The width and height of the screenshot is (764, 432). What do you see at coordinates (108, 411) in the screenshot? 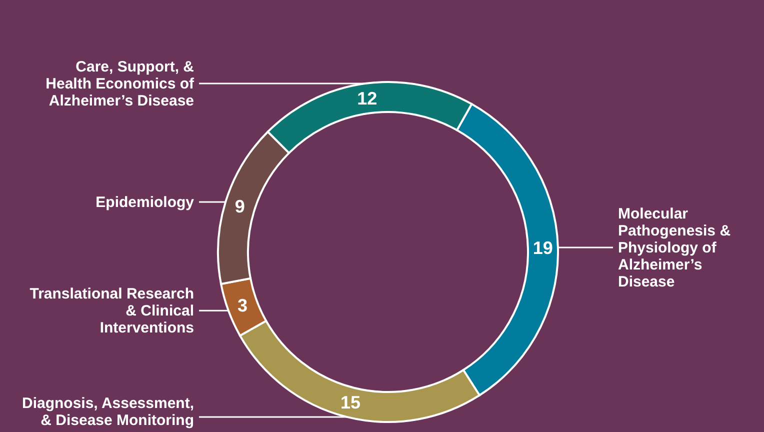
I see `slice-label: Diagnosis, Assessment, & Disease Monitoring` at bounding box center [108, 411].